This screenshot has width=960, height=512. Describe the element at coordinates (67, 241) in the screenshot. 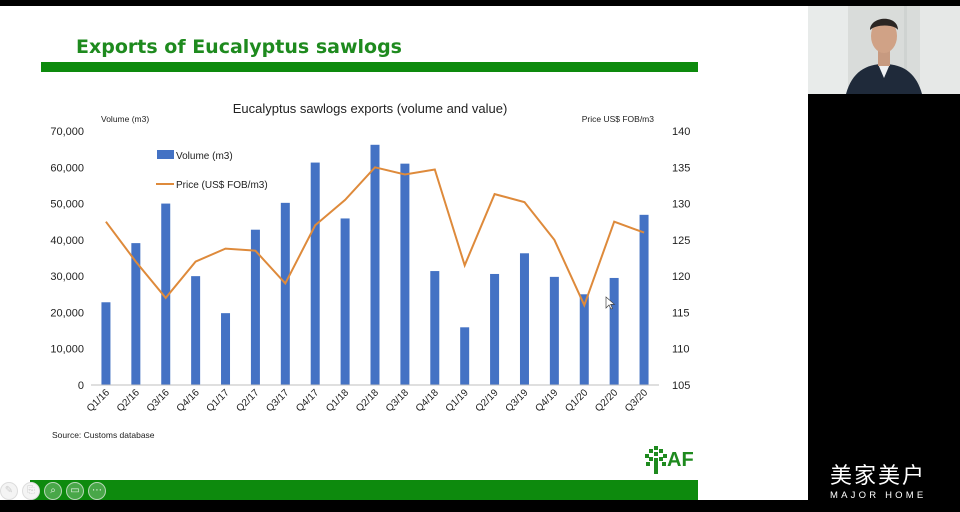

I see `y-tick-label: 40,000` at that location.